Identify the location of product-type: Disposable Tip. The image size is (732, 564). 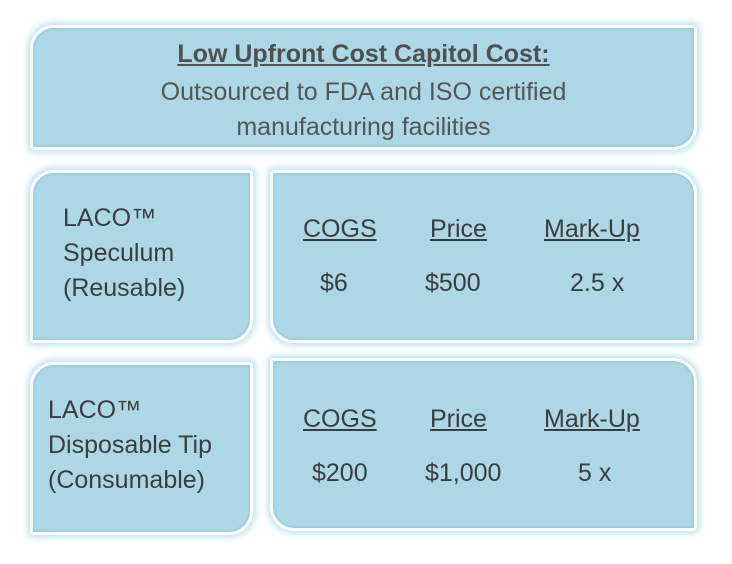
(130, 445).